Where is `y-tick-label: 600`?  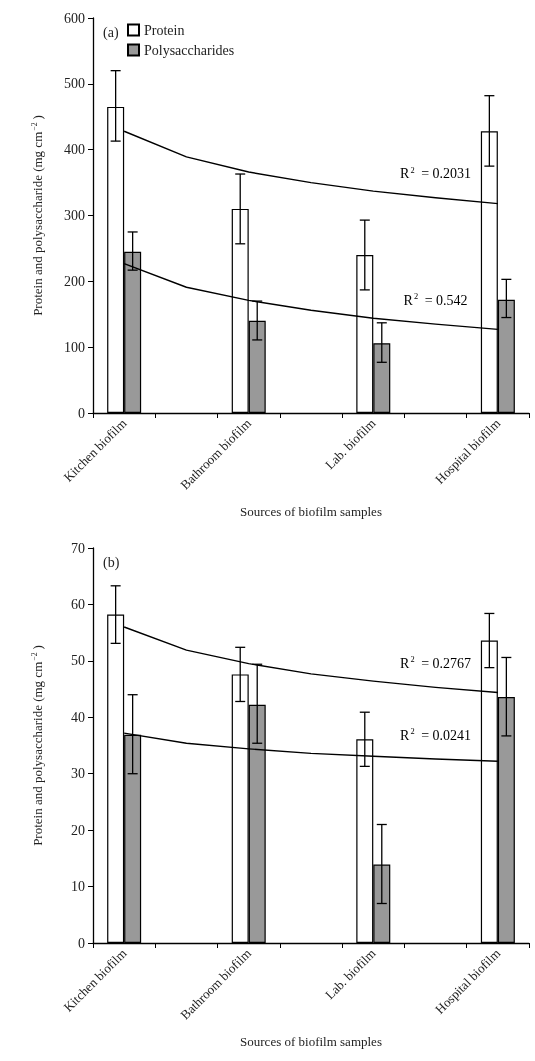
y-tick-label: 600 is located at coordinates (74, 18).